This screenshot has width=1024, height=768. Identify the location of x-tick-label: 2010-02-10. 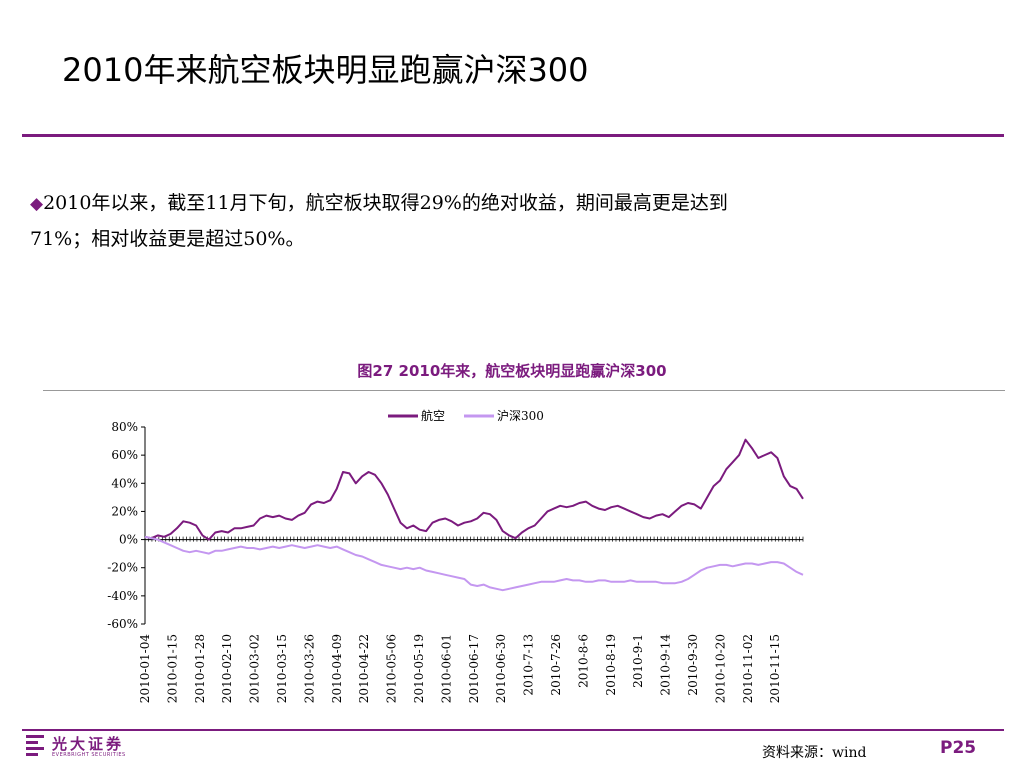
(227, 668).